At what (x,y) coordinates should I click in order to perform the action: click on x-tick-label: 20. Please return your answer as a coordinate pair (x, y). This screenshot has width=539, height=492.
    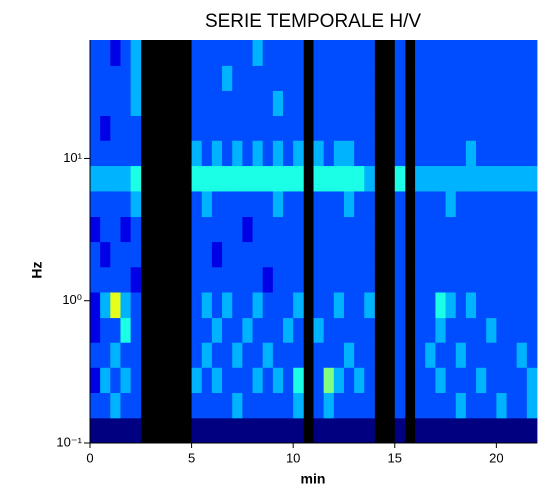
    Looking at the image, I should click on (496, 457).